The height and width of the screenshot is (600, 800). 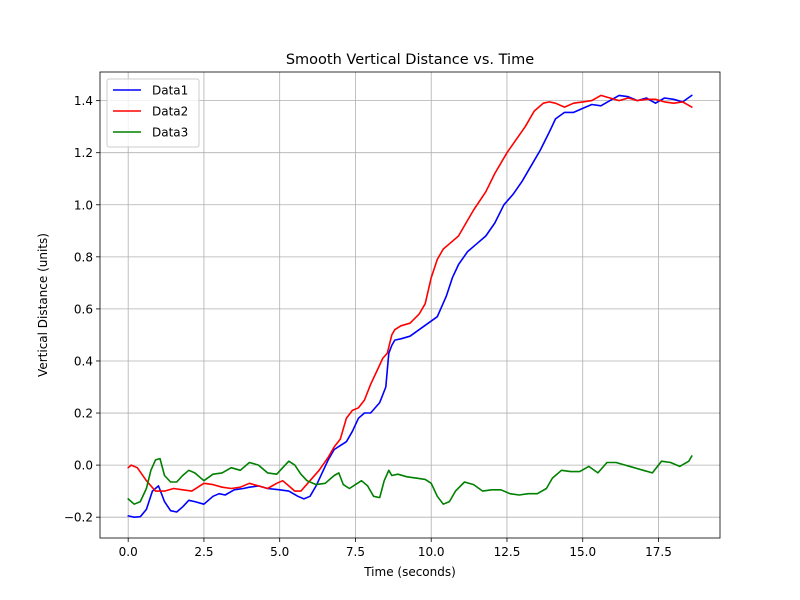 What do you see at coordinates (410, 480) in the screenshot?
I see `series-line-data3` at bounding box center [410, 480].